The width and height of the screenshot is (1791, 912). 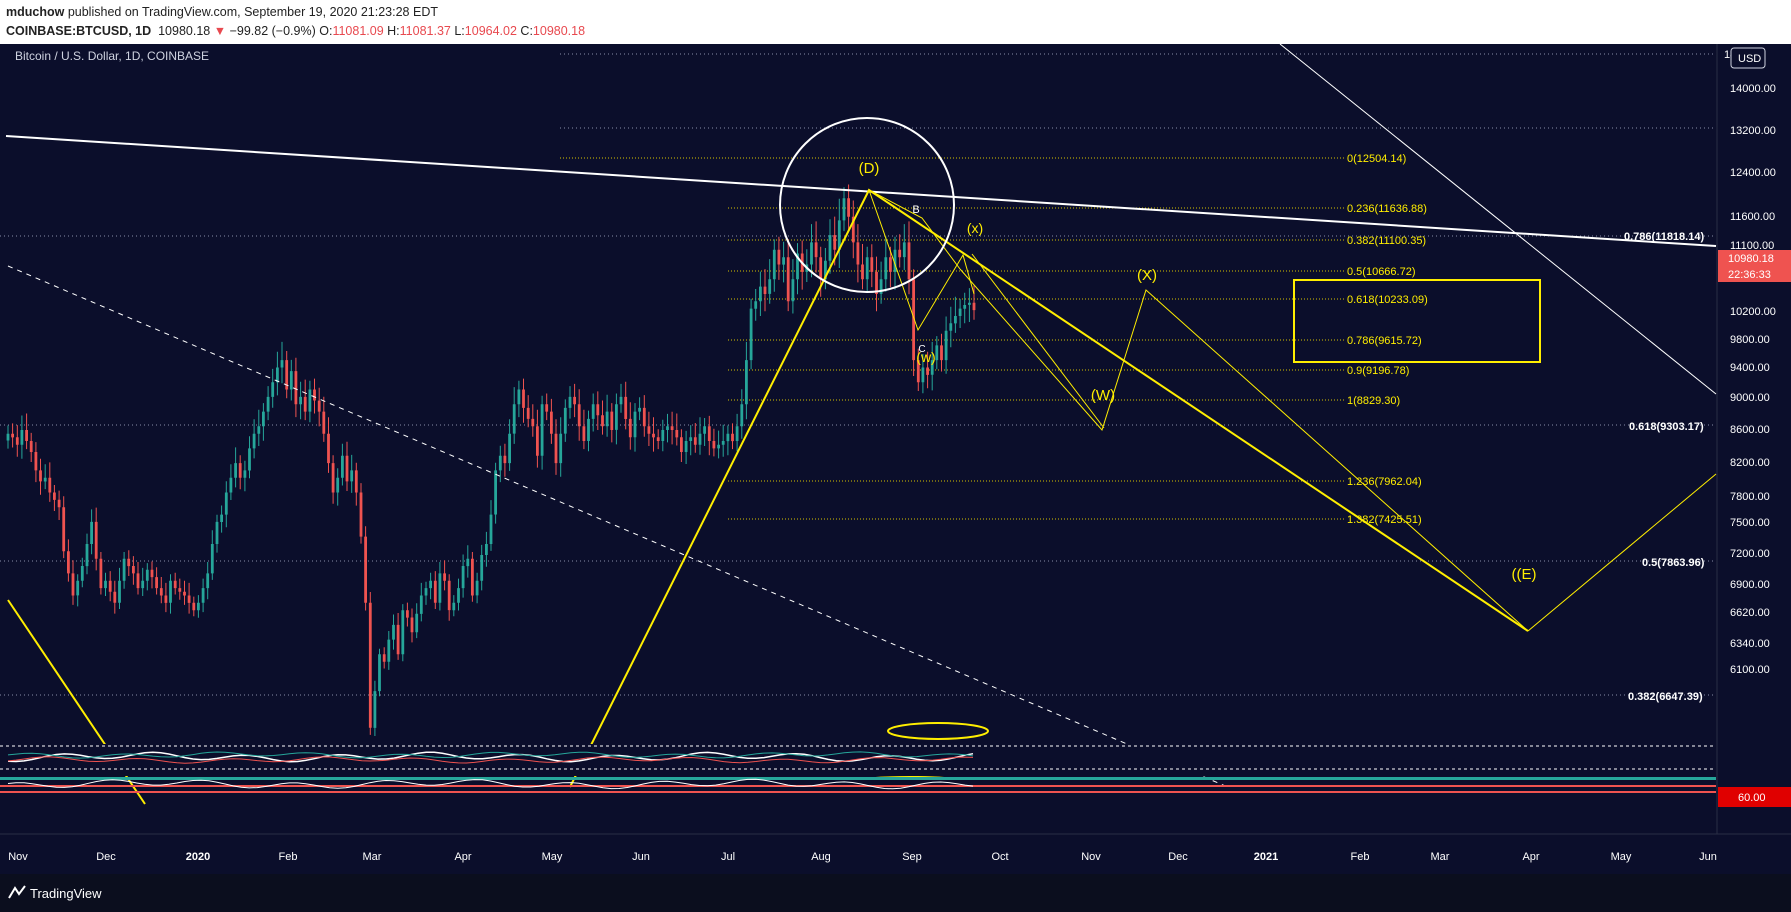 What do you see at coordinates (1753, 89) in the screenshot?
I see `price-tick: 14000.00` at bounding box center [1753, 89].